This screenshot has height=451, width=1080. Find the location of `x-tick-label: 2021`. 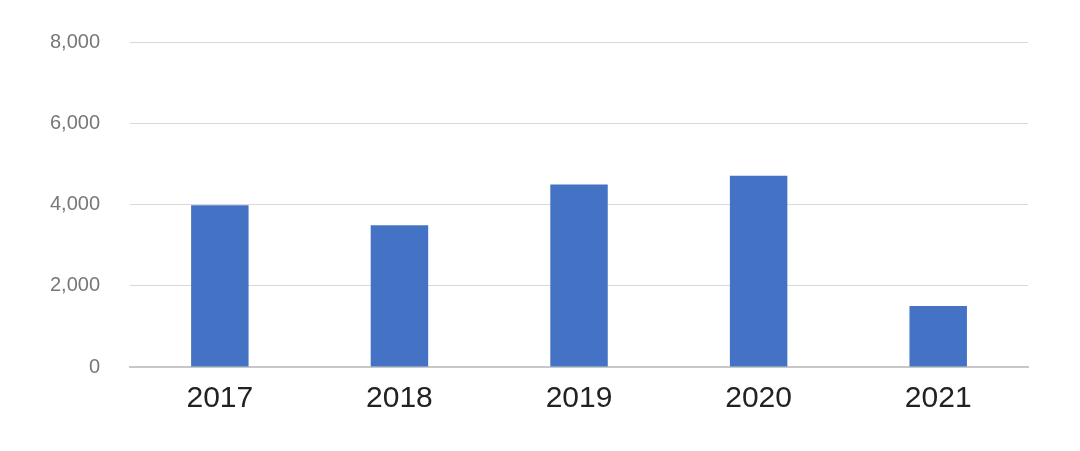

x-tick-label: 2021 is located at coordinates (938, 397).